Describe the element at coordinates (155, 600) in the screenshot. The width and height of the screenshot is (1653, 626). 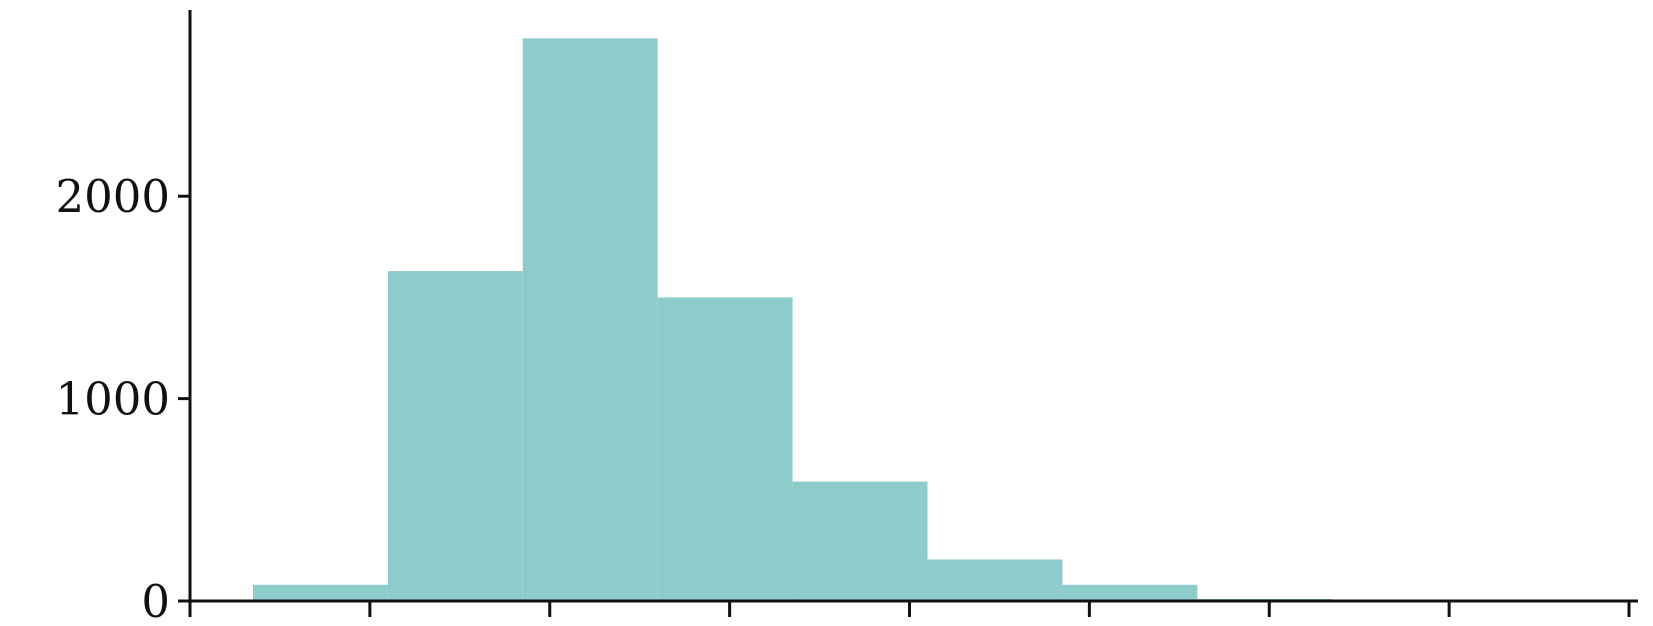
I see `y-tick-label: 0` at that location.